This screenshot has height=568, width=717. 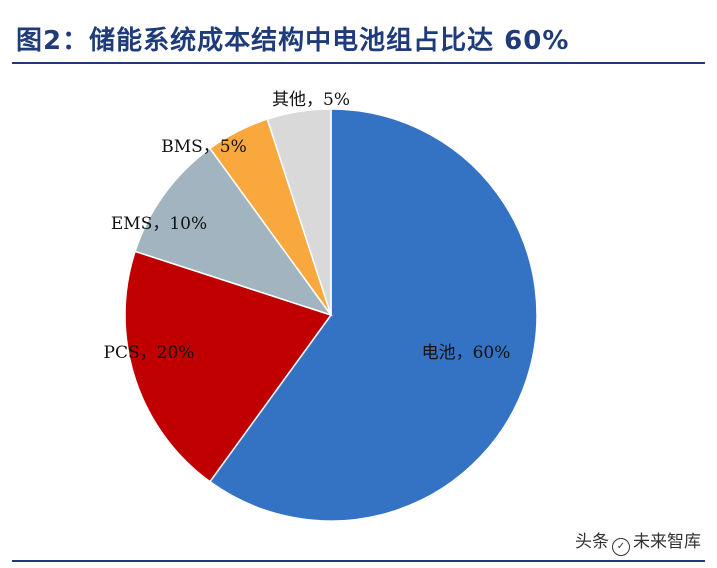 What do you see at coordinates (149, 353) in the screenshot?
I see `slice-label-1: PCS，20%` at bounding box center [149, 353].